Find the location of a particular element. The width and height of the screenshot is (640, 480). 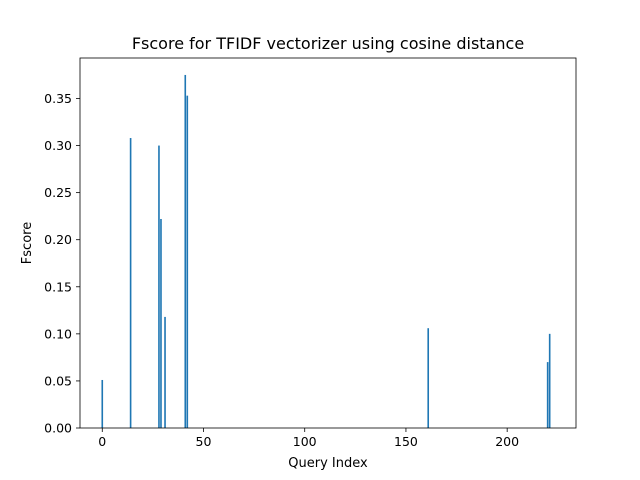

y-tick-label: 0.15 is located at coordinates (58, 286).